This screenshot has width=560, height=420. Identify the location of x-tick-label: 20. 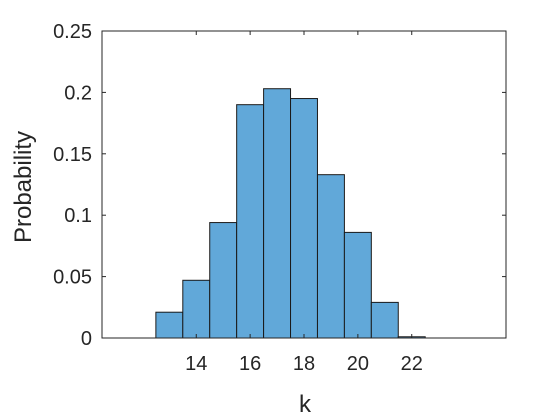
(358, 364).